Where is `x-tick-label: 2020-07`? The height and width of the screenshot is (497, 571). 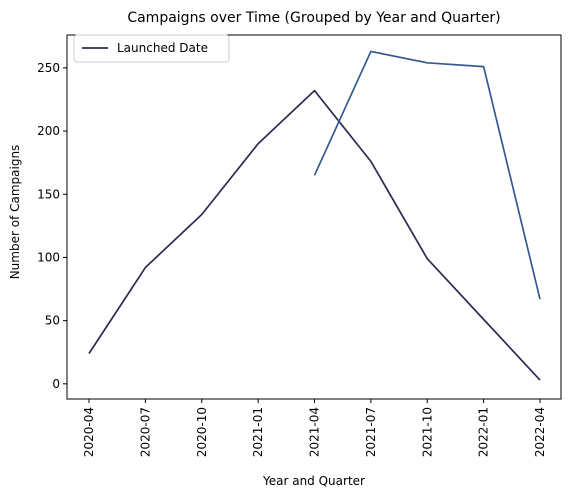 x-tick-label: 2020-07 is located at coordinates (145, 432).